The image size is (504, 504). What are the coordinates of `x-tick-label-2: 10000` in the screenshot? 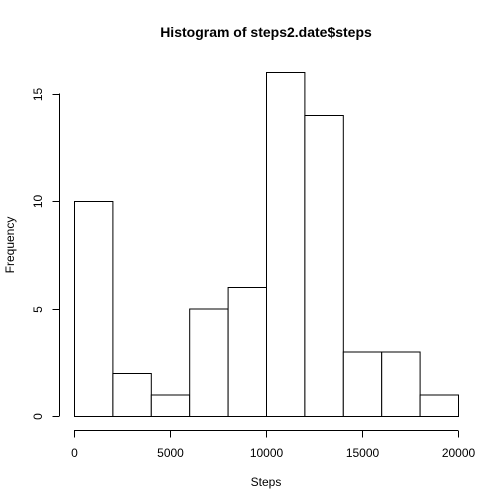 It's located at (267, 453).